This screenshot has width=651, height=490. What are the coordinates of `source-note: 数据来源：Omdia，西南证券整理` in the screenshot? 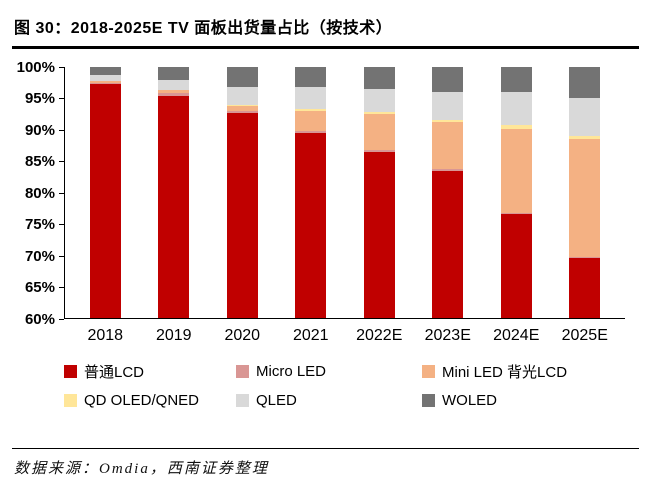 It's located at (141, 469).